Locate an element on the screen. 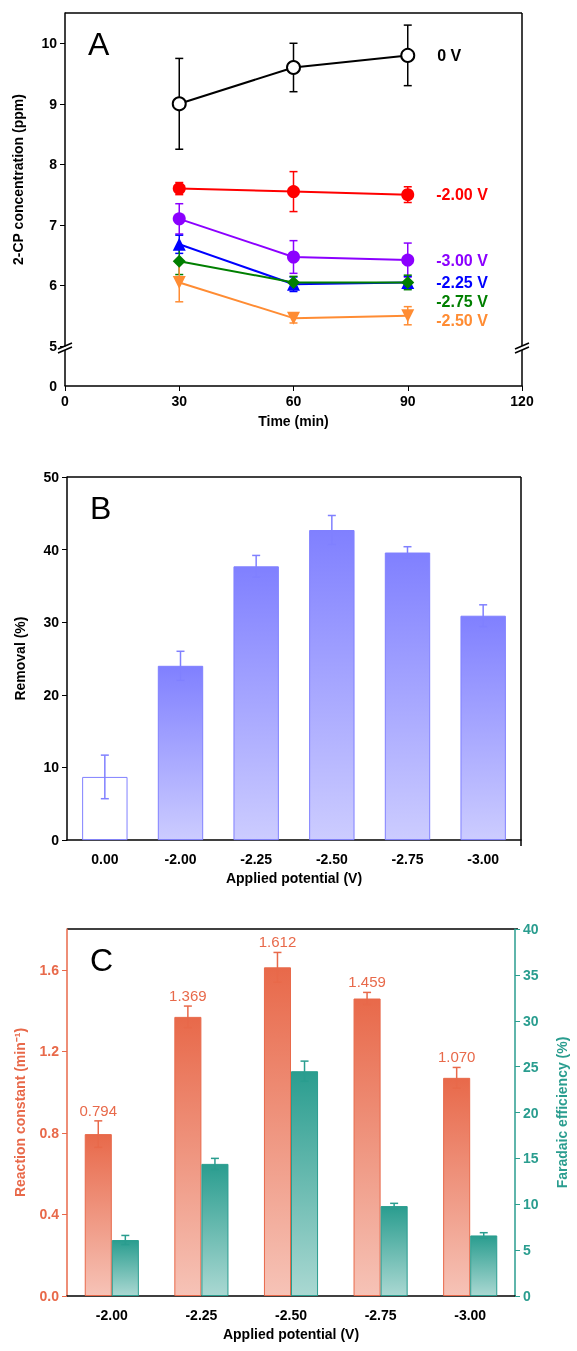  y2-tick-label: 0 is located at coordinates (527, 1296).